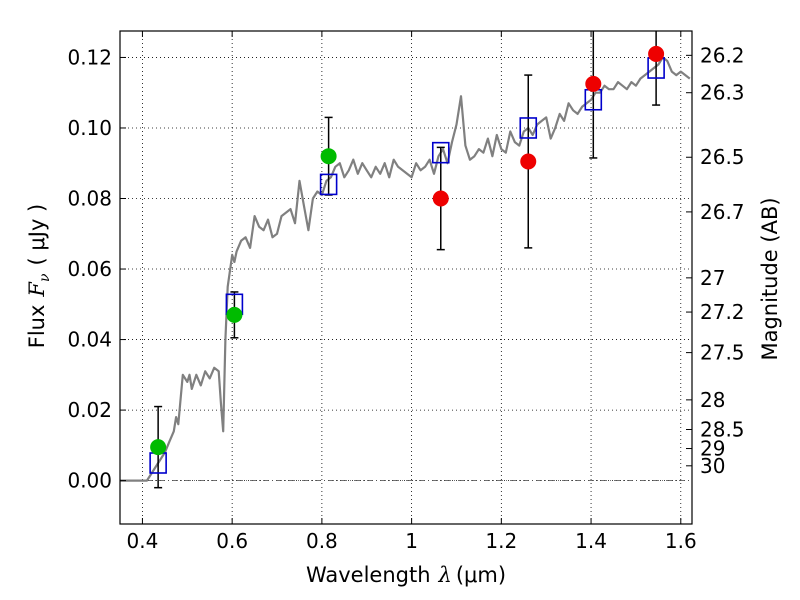 This screenshot has width=800, height=600. I want to click on right-tick-label: 27.2, so click(722, 312).